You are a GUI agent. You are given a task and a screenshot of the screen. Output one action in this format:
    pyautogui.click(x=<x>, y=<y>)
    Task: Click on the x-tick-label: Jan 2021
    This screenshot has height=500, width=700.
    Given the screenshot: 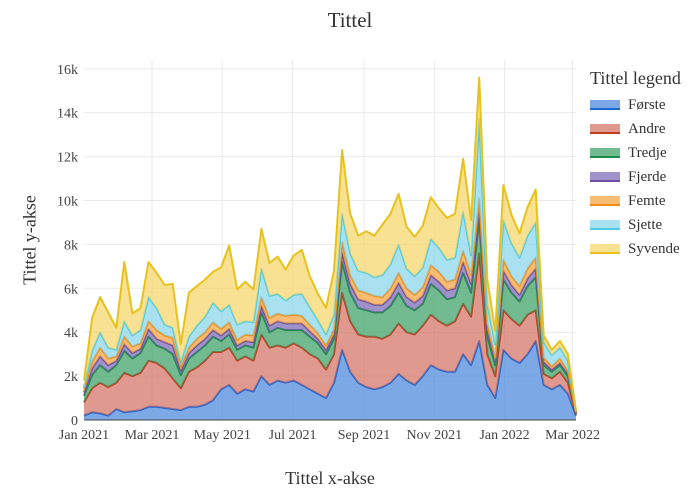 What is the action you would take?
    pyautogui.click(x=84, y=435)
    